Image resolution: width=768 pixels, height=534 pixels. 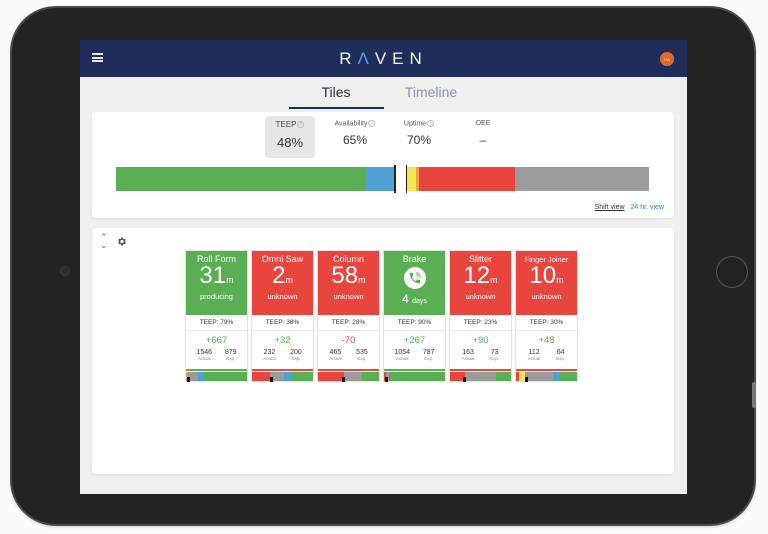 What do you see at coordinates (355, 137) in the screenshot?
I see `metric-availability: Availability i 65%` at bounding box center [355, 137].